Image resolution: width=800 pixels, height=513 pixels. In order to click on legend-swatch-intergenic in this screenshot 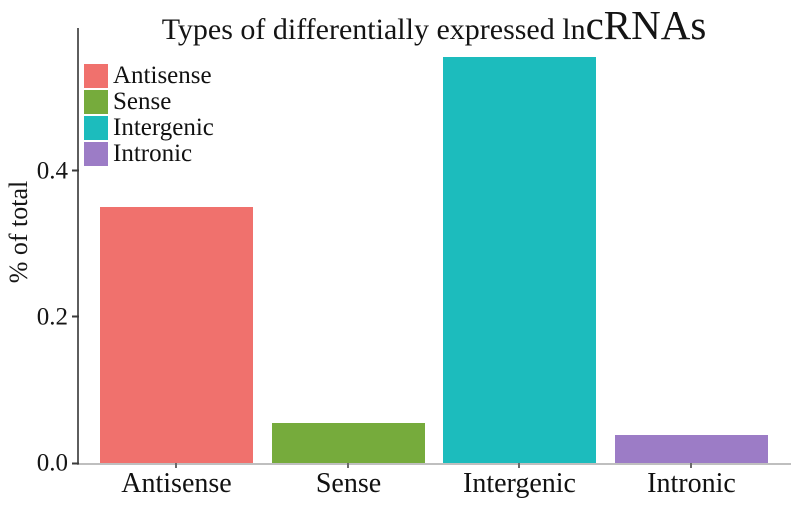, I will do `click(96, 128)`.